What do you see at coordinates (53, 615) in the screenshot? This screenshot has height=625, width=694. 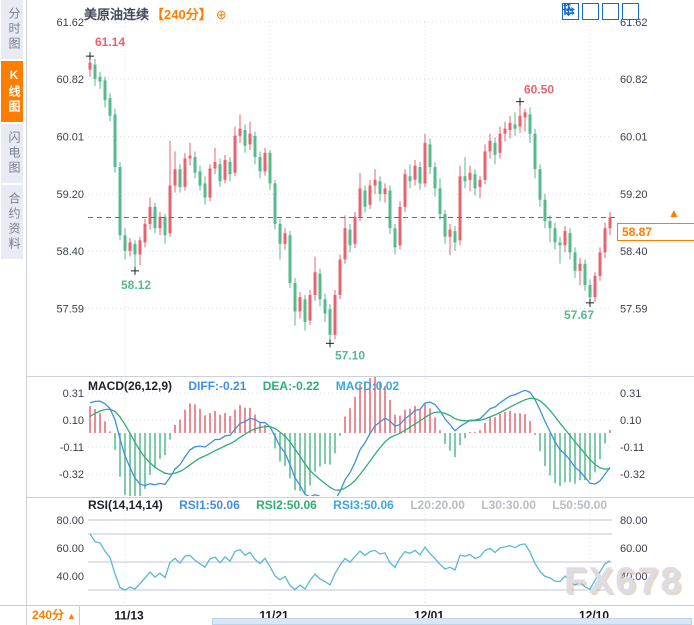 I see `period-selector-button: 240分 ▲` at bounding box center [53, 615].